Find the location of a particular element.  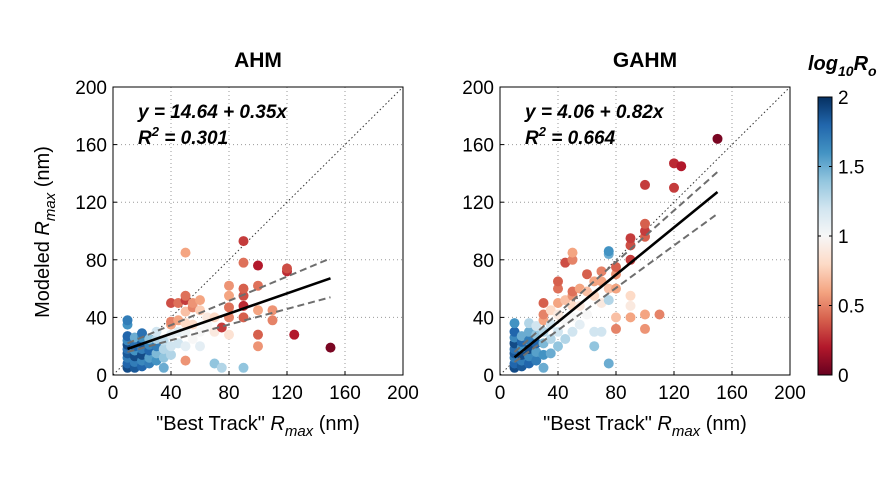

ahm-x-ticks: 0 40 80 120 160 200 is located at coordinates (263, 387).